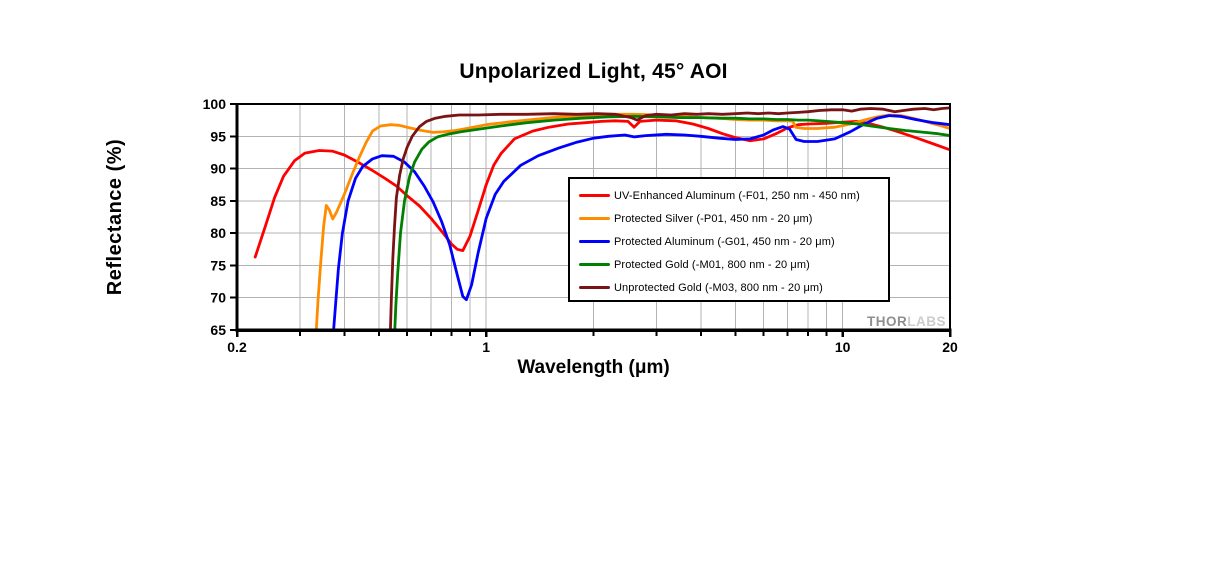 Image resolution: width=1206 pixels, height=587 pixels. Describe the element at coordinates (718, 287) in the screenshot. I see `legend-label: Unprotected Gold (-M03, 800 nm - 20 μm)` at that location.